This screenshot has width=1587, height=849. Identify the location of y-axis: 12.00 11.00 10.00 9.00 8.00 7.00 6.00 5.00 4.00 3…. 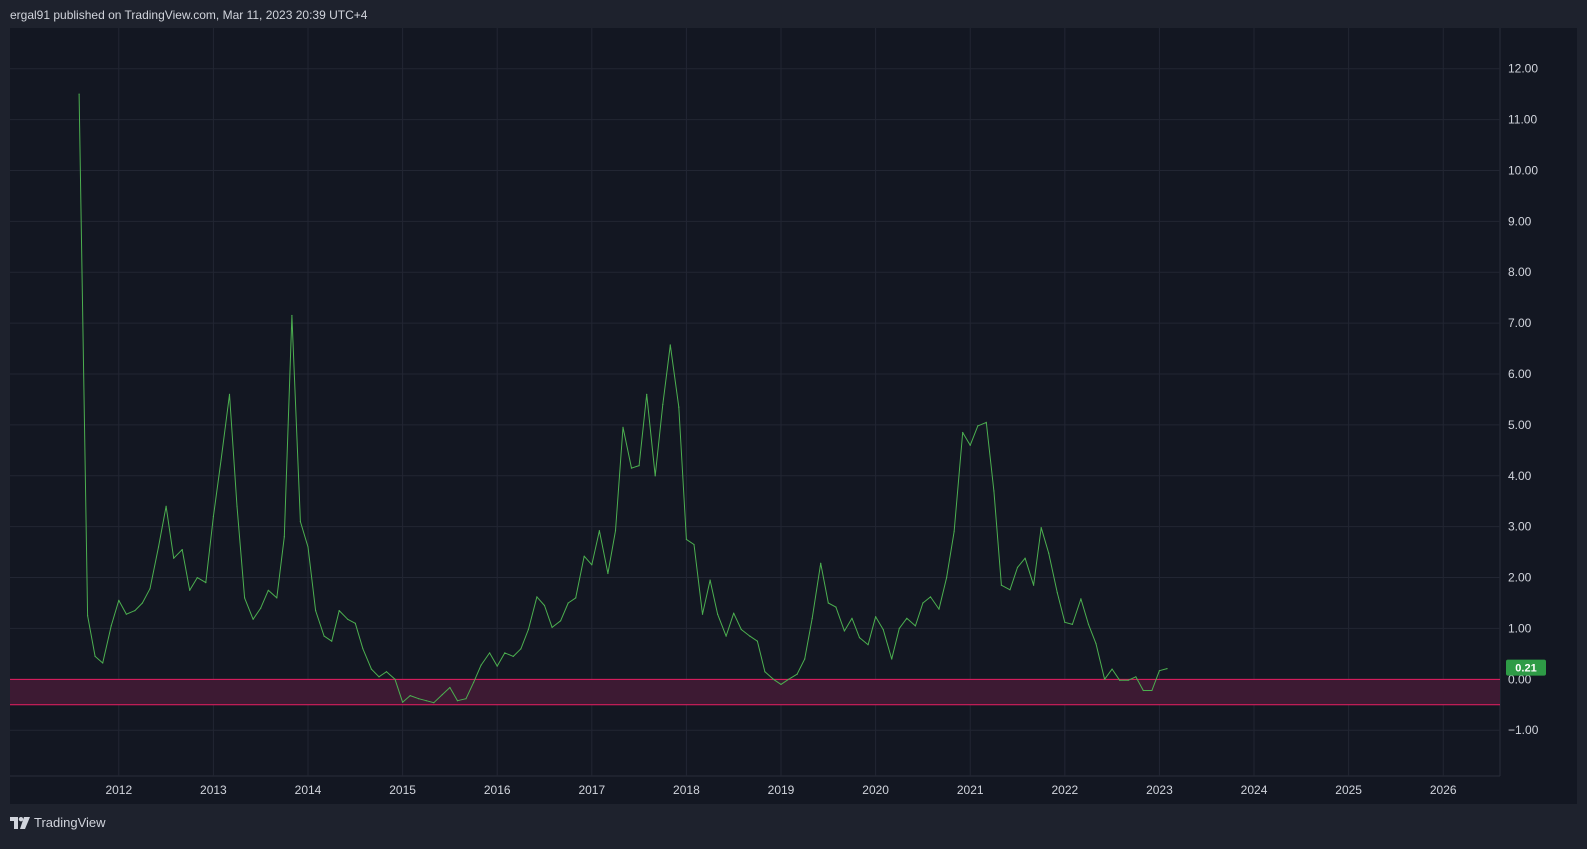
(1523, 399).